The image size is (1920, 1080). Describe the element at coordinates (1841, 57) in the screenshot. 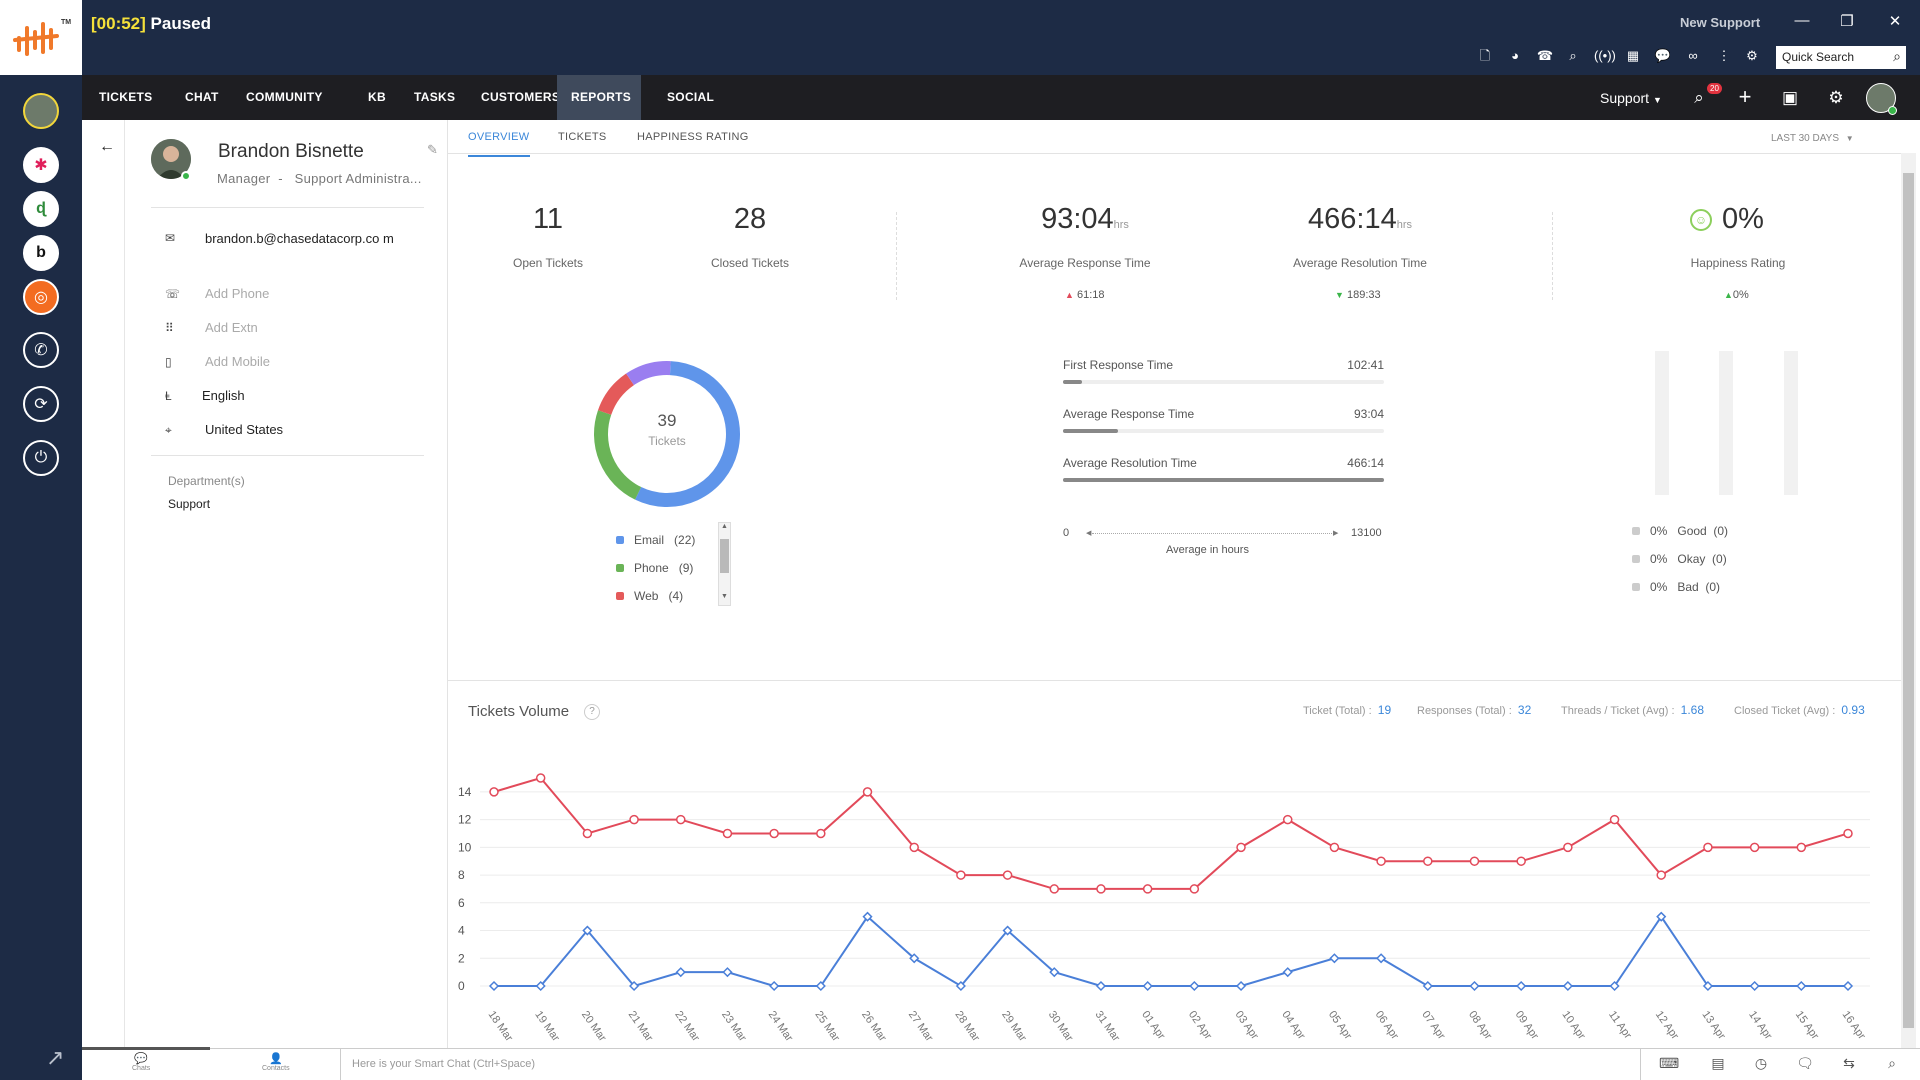

I see `quick-search-input: Quick Search ⌕` at that location.